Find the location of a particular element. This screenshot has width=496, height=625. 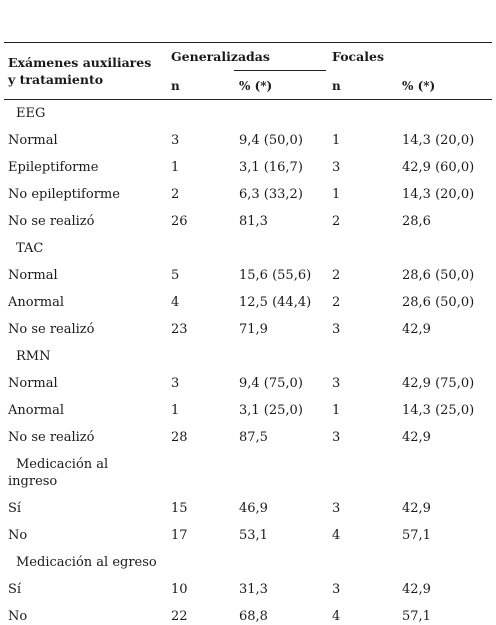

header-bottom-rule is located at coordinates (248, 99).